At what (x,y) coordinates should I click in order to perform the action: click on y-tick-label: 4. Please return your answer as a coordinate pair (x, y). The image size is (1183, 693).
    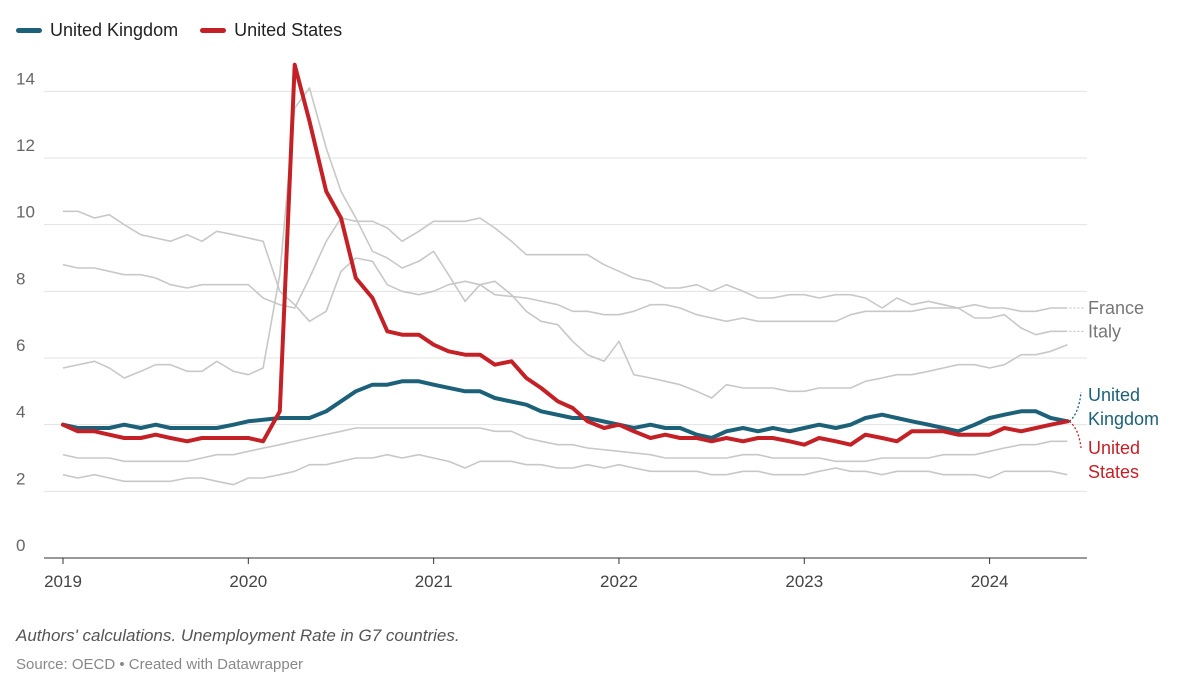
    Looking at the image, I should click on (20, 412).